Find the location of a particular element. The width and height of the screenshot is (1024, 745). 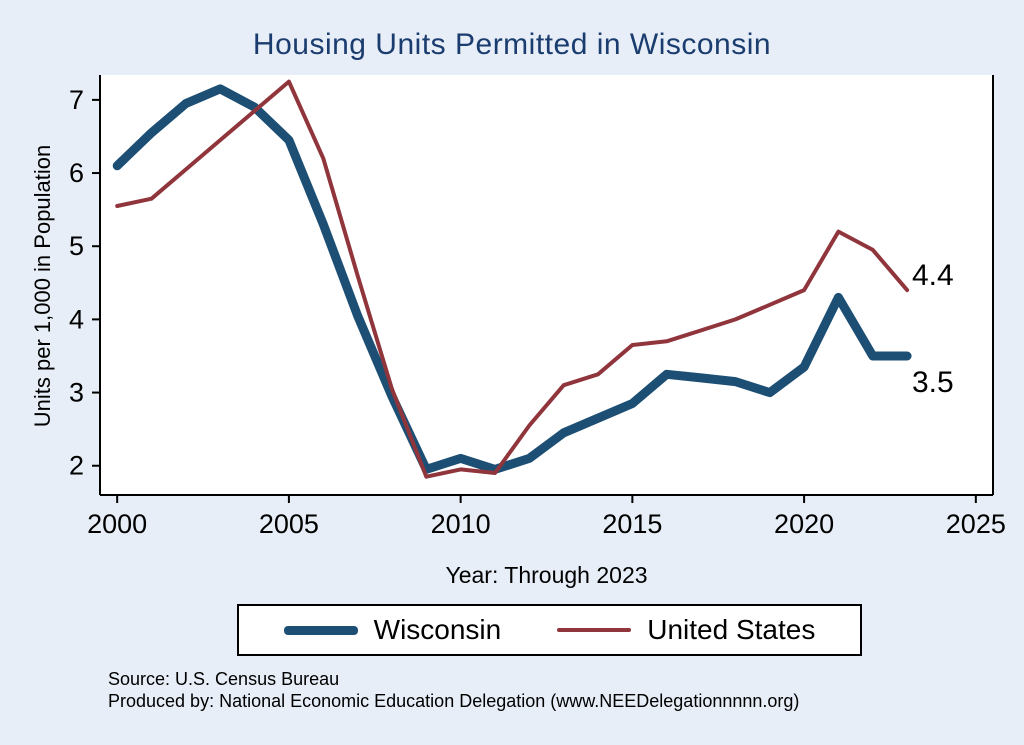

y-tick-label: 2 is located at coordinates (76, 466).